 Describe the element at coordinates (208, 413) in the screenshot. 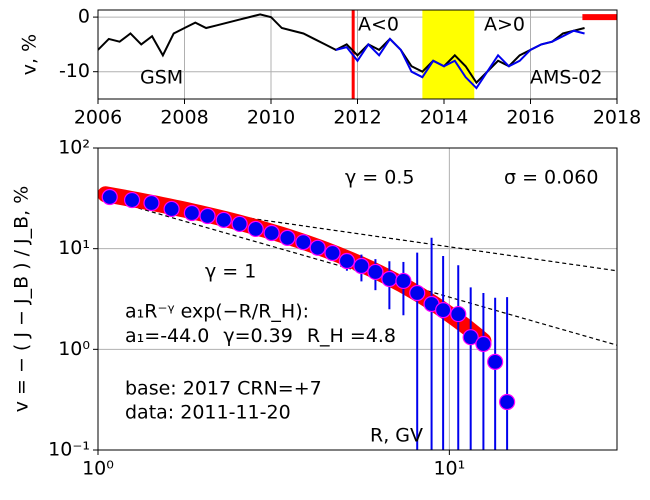

I see `annotation: data: 2011-11-20` at that location.